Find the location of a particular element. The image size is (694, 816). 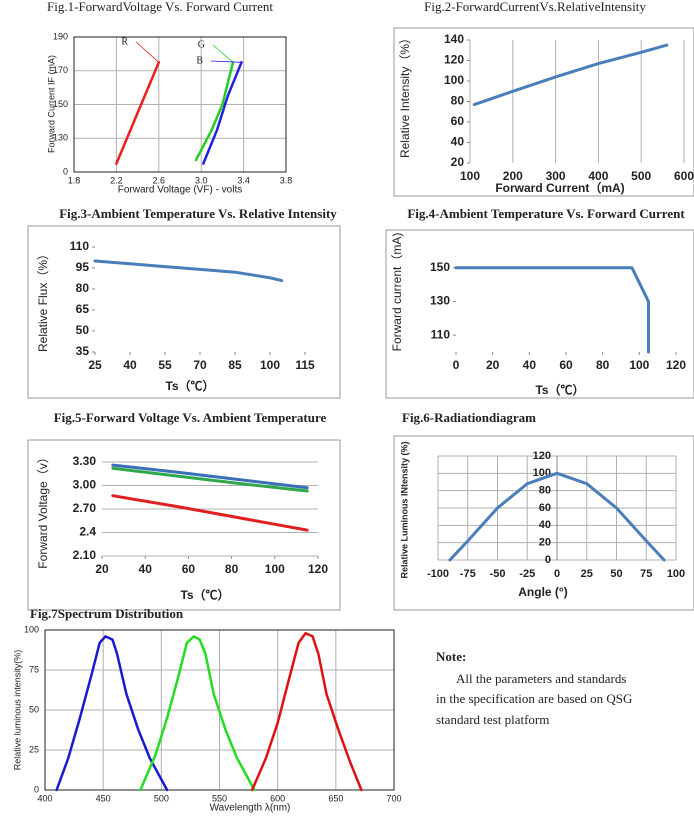

y-tick-label: 40 is located at coordinates (458, 142).